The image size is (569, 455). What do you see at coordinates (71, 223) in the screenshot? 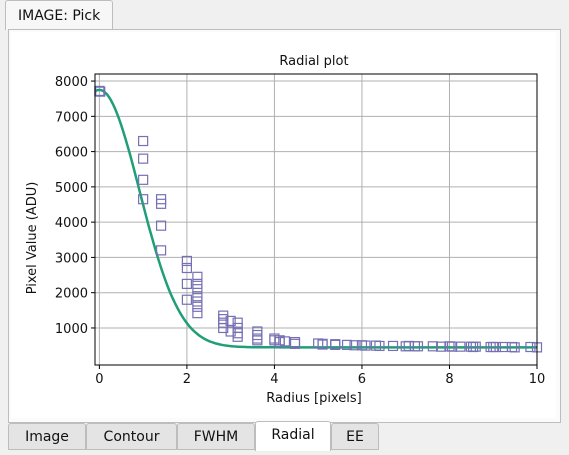
I see `y-tick-label: 4000` at bounding box center [71, 223].